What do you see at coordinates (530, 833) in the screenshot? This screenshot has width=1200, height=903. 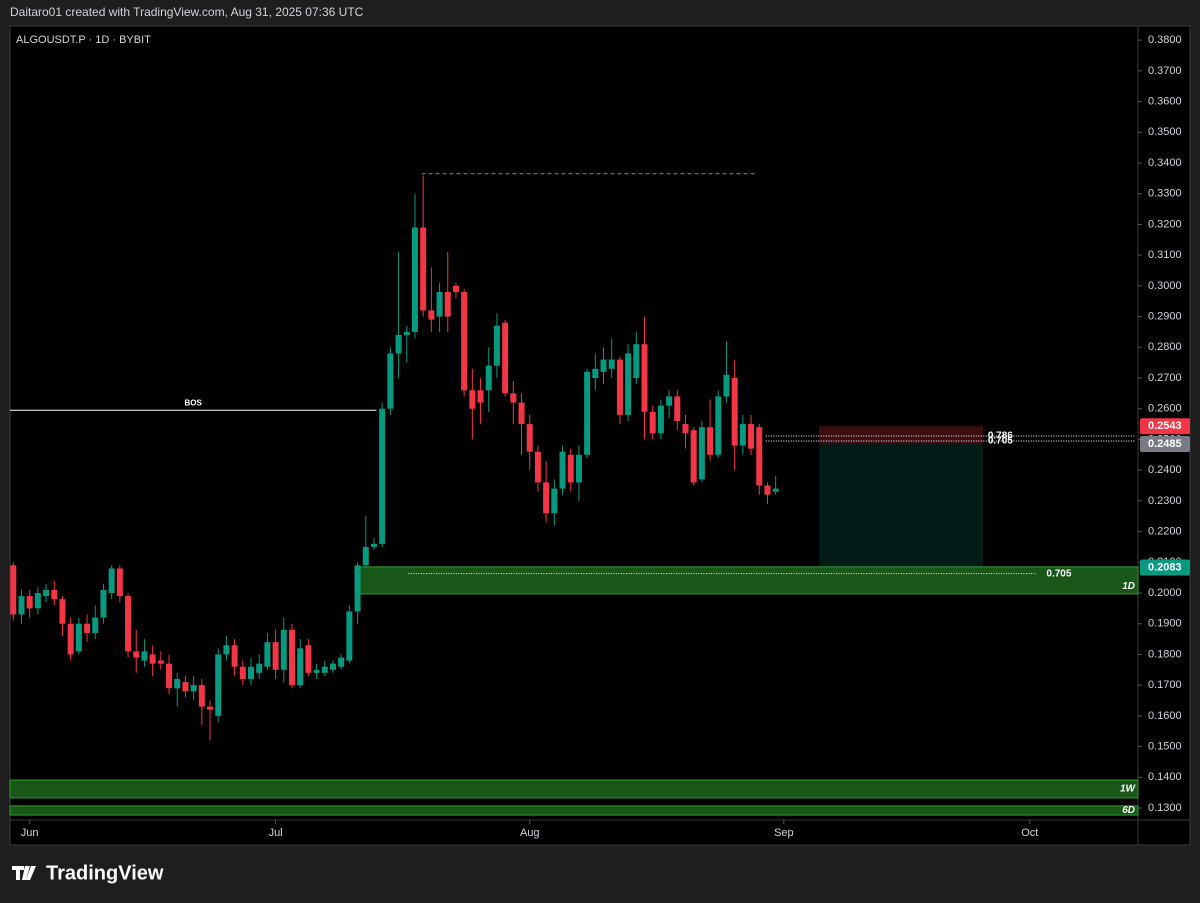 I see `x-tick-label: Aug` at bounding box center [530, 833].